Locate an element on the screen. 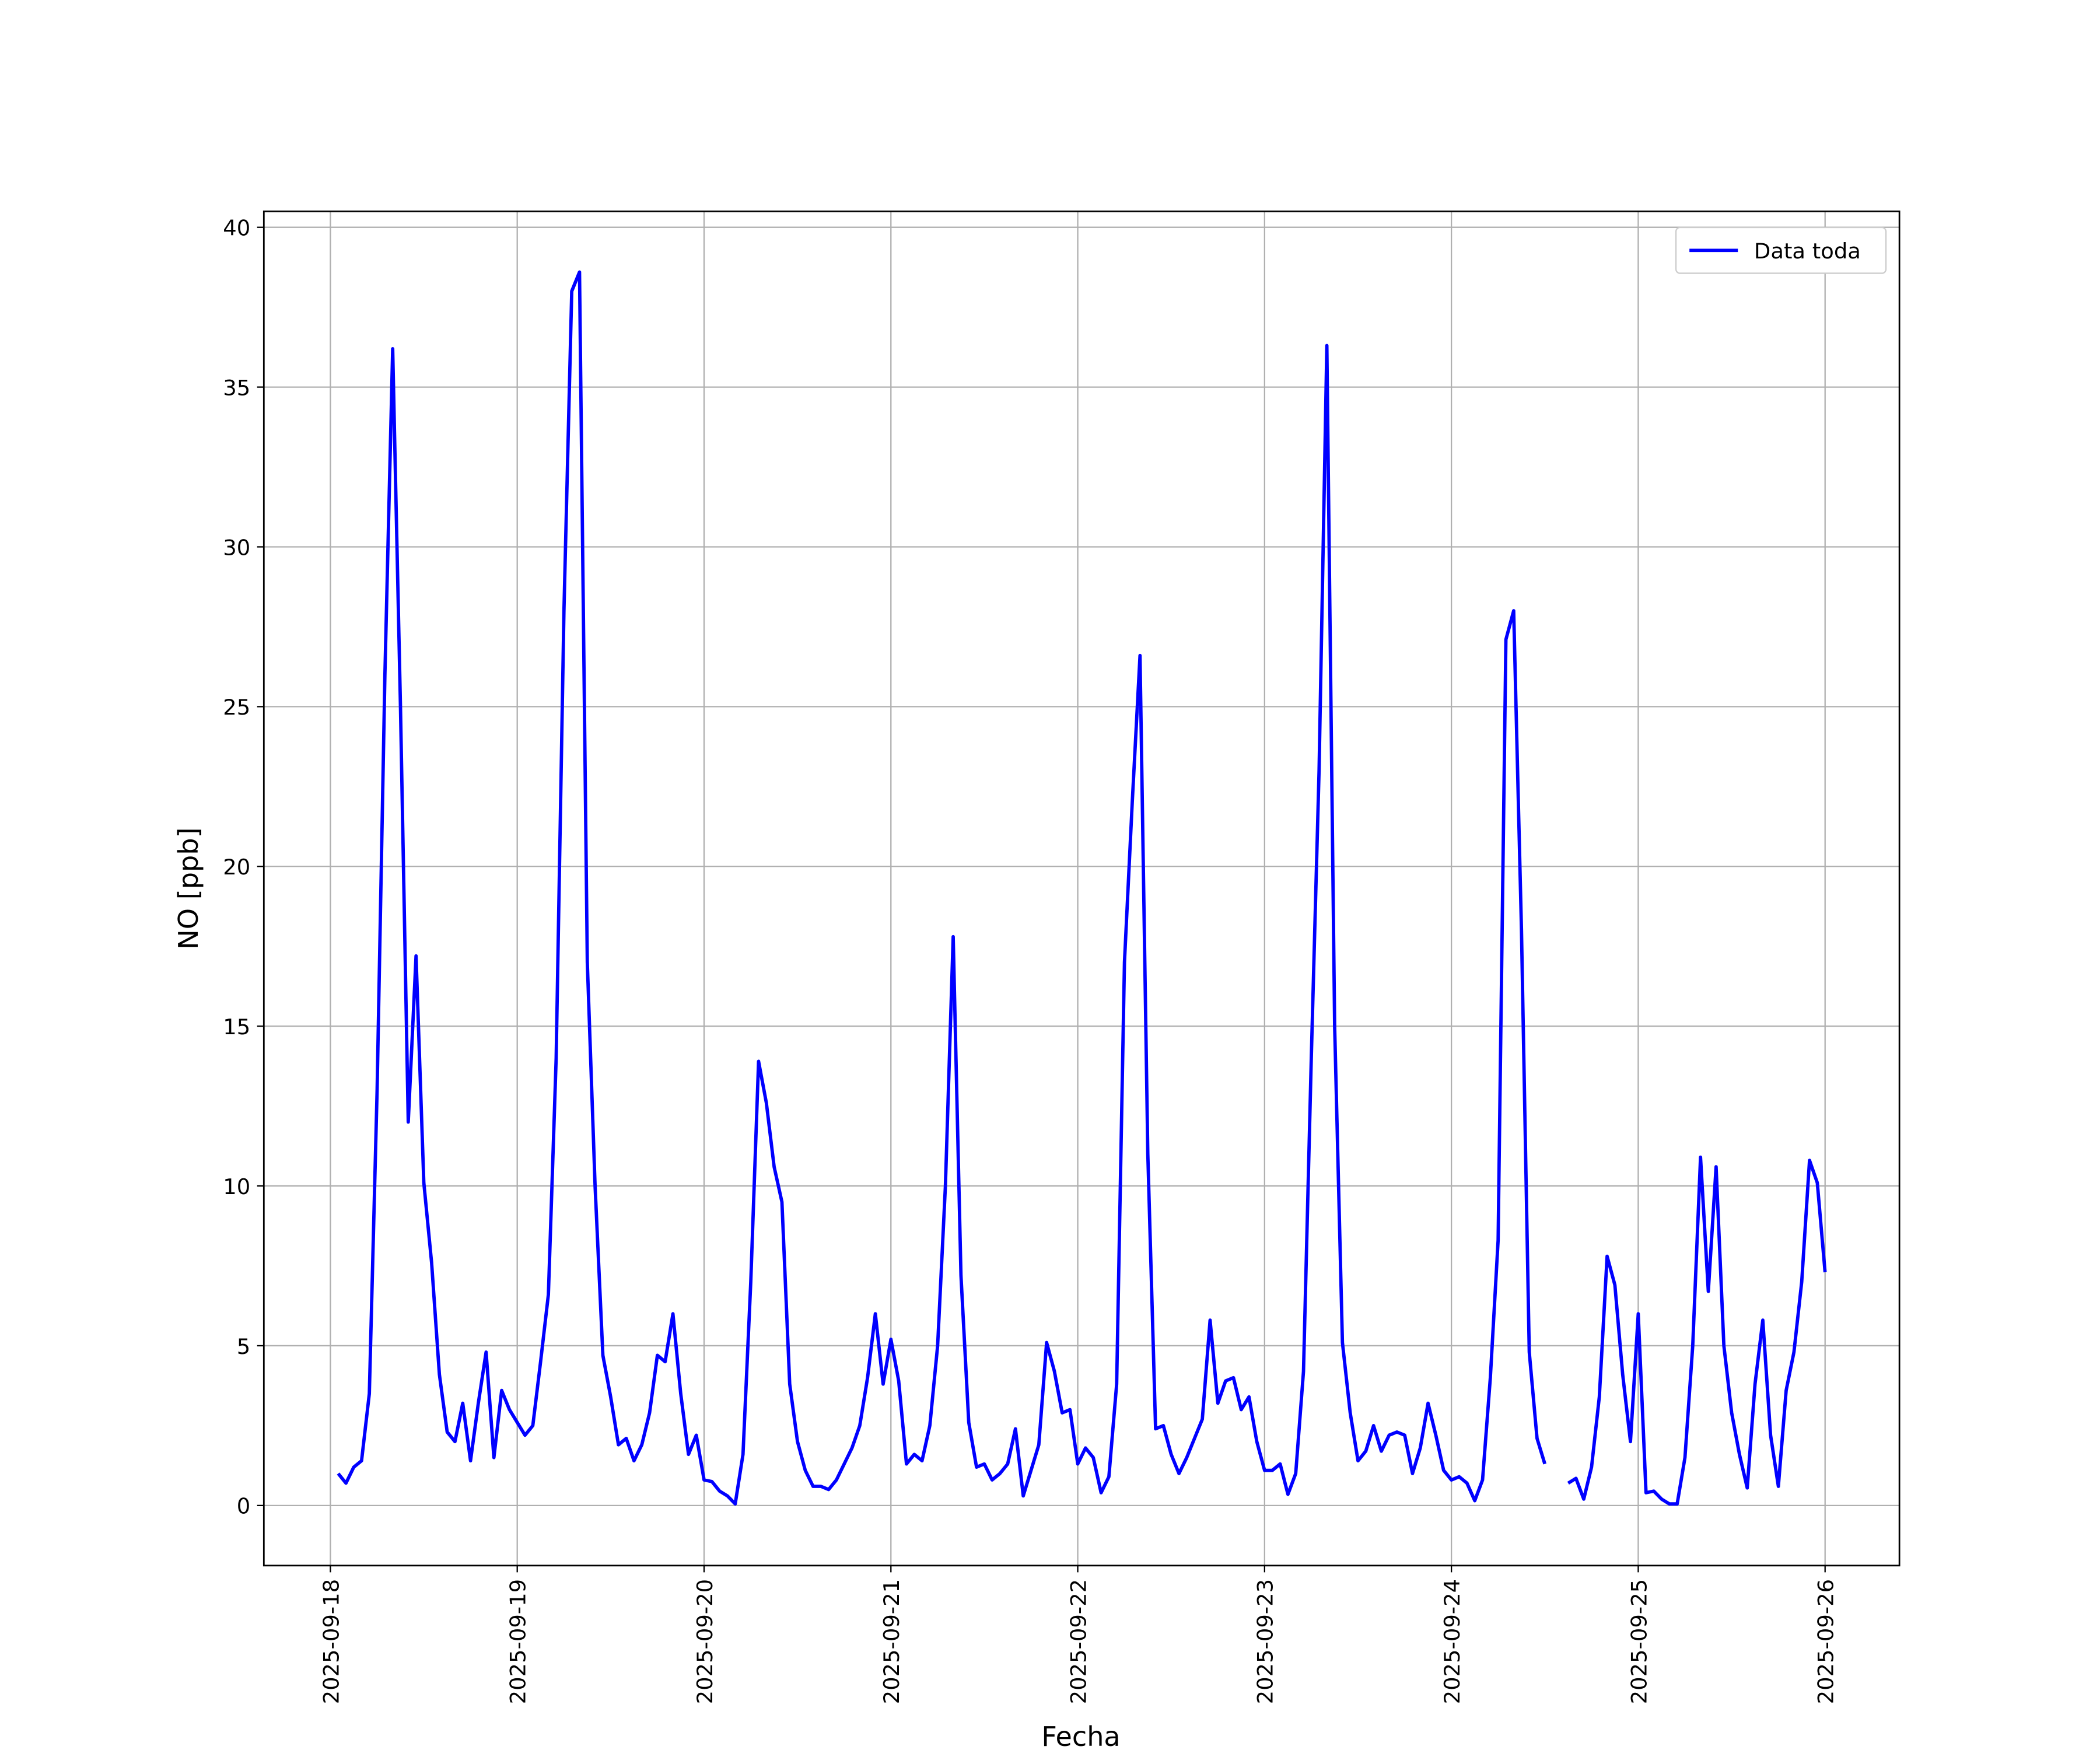  x-tick-label: 2025-09-21 is located at coordinates (891, 1641).